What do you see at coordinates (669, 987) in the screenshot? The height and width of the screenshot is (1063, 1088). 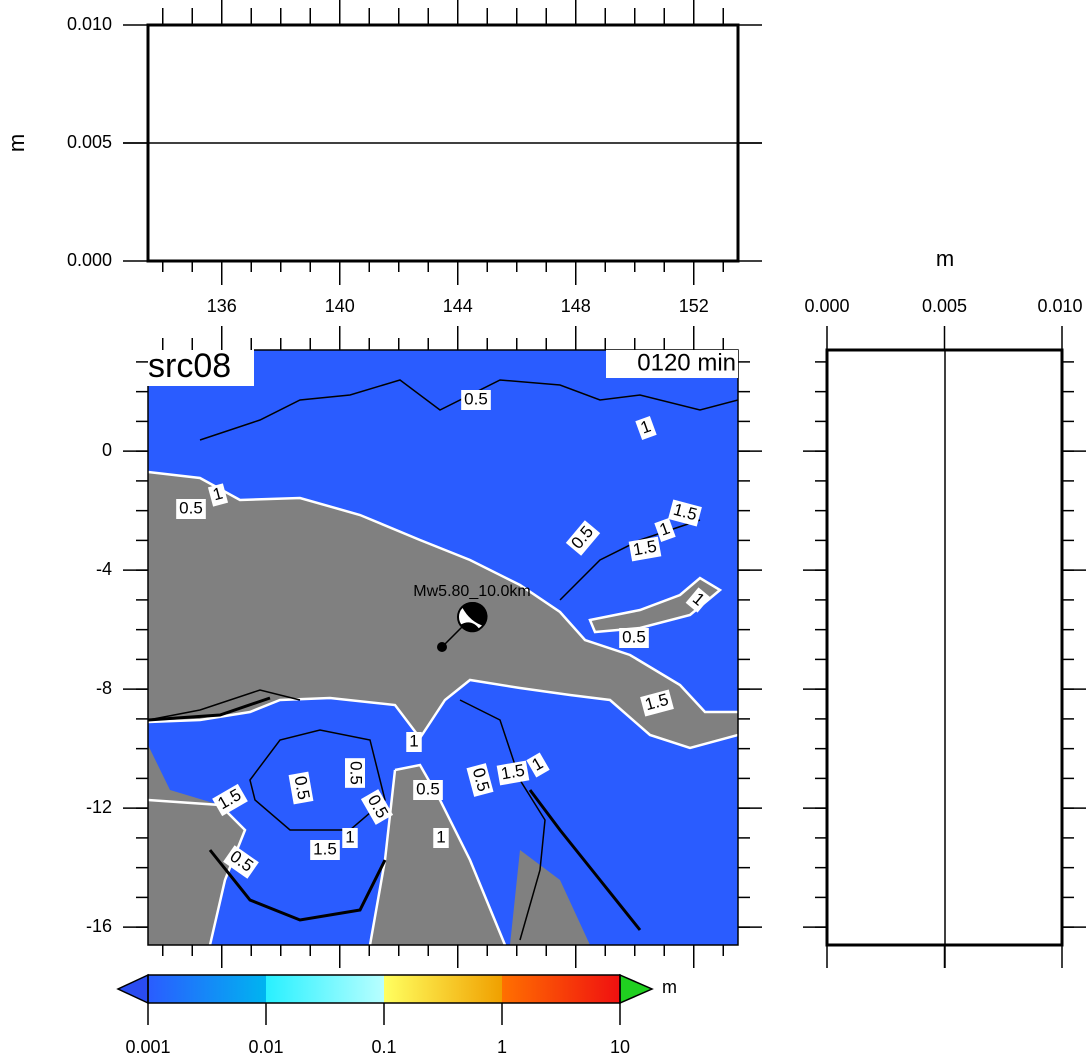 I see `colorbar-unit: m` at bounding box center [669, 987].